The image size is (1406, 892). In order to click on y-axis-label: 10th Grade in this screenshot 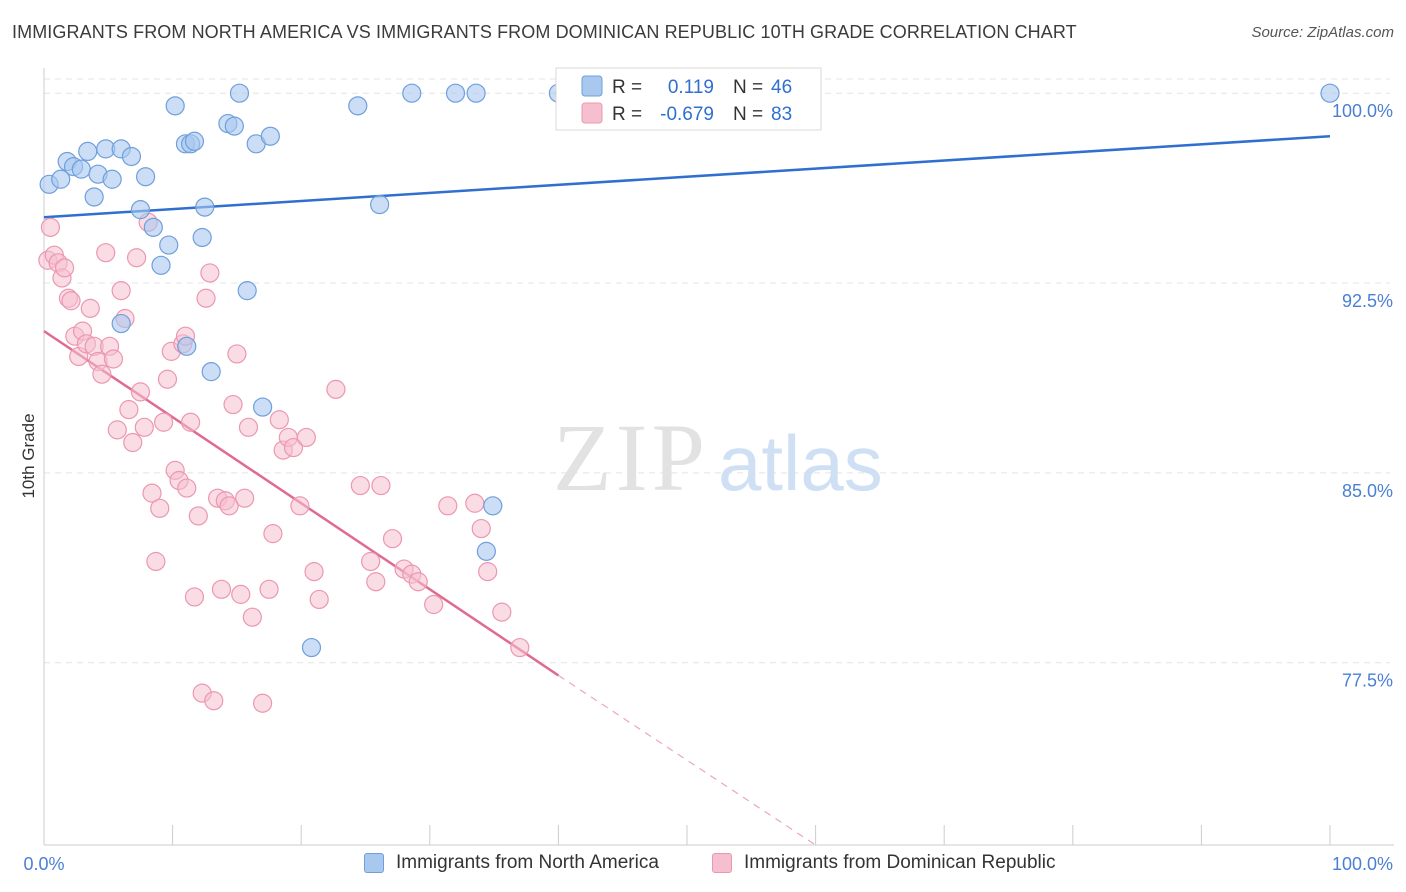, I will do `click(28, 455)`.